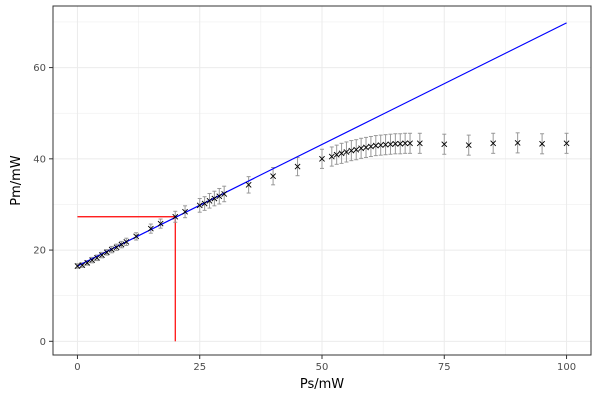 The image size is (600, 400). I want to click on y-tick-label: 60, so click(39, 68).